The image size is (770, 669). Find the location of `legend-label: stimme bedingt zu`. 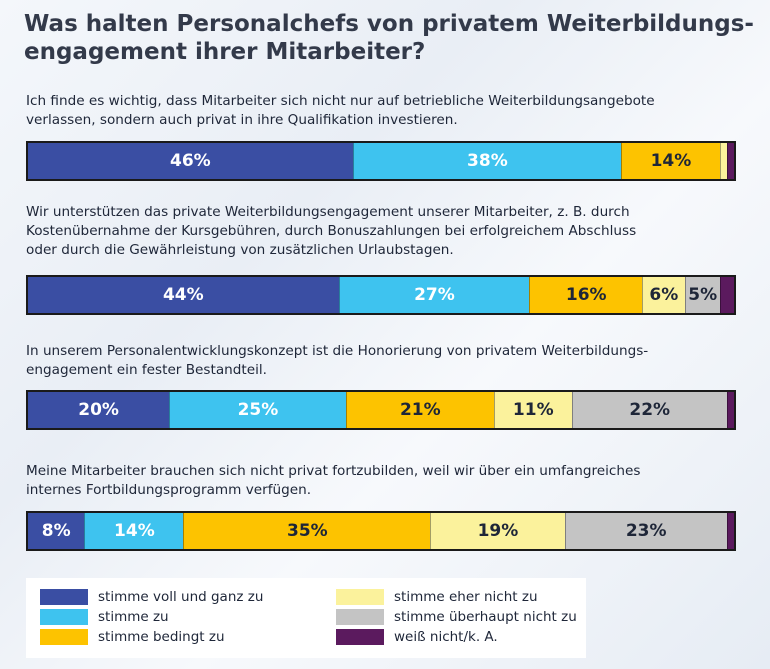

legend-label: stimme bedingt zu is located at coordinates (161, 637).